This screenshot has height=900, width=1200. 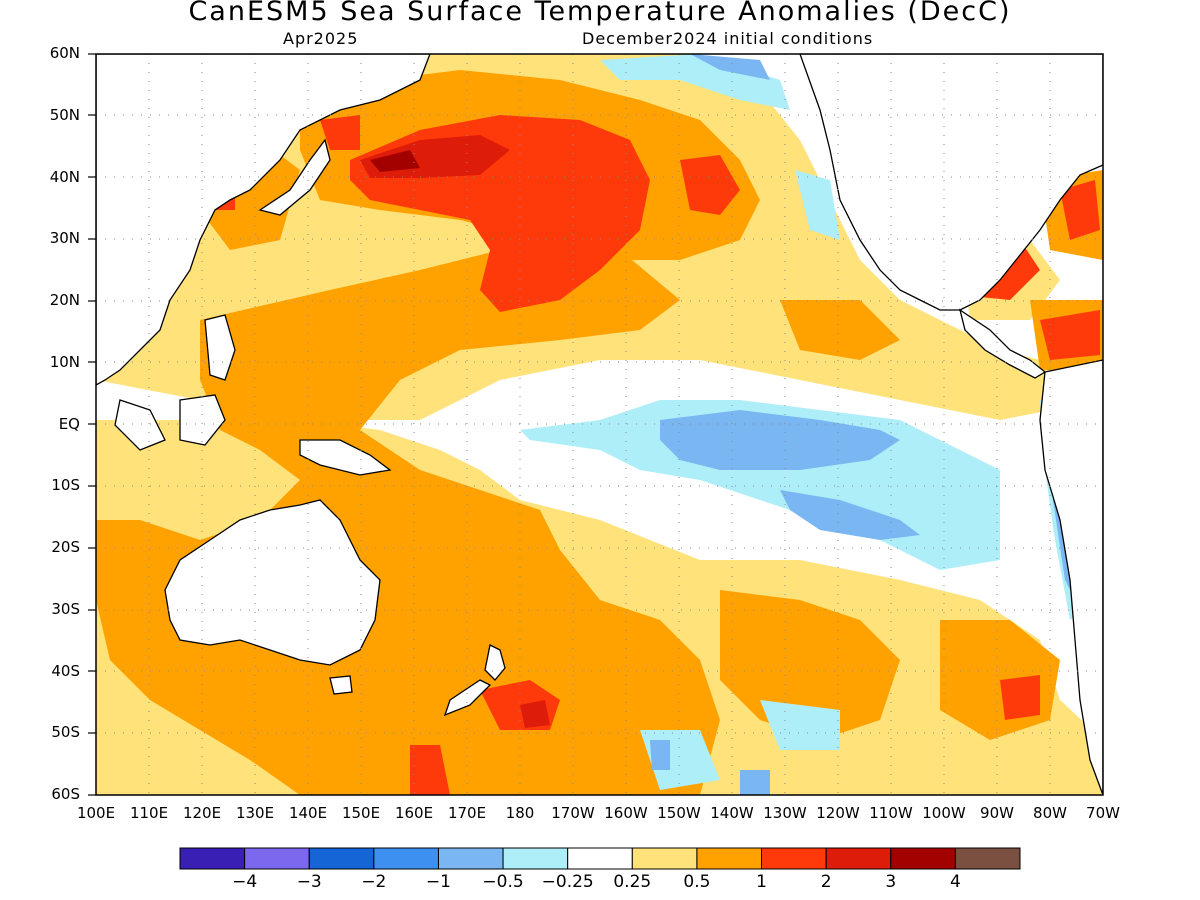 I want to click on lat-label: 30N, so click(x=64, y=238).